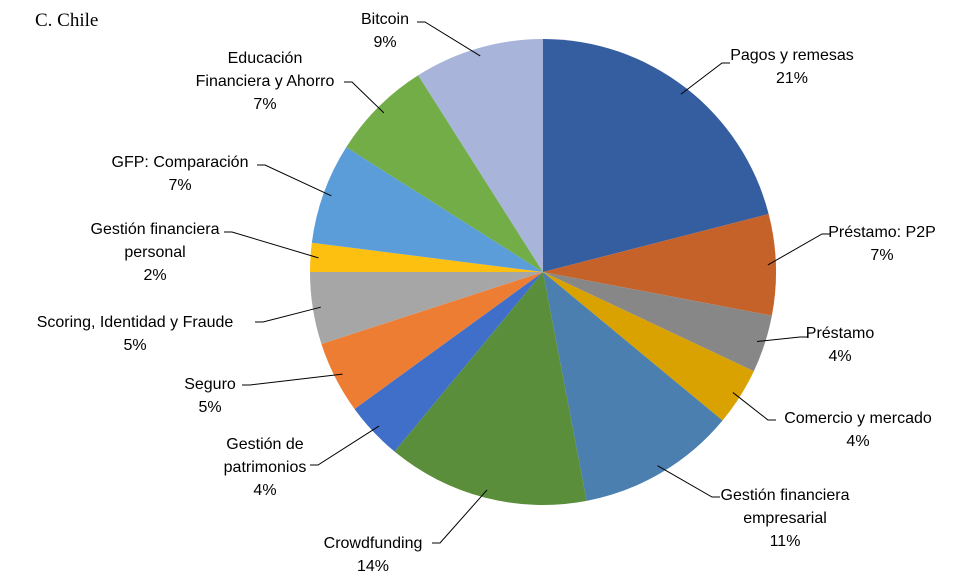 The image size is (957, 579). Describe the element at coordinates (792, 55) in the screenshot. I see `category-label: Pagos y remesas` at that location.